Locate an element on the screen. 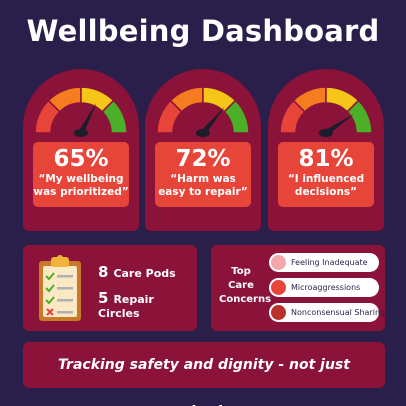  pods-panel: 8 Care Pods 5 Repair Circles is located at coordinates (110, 288).